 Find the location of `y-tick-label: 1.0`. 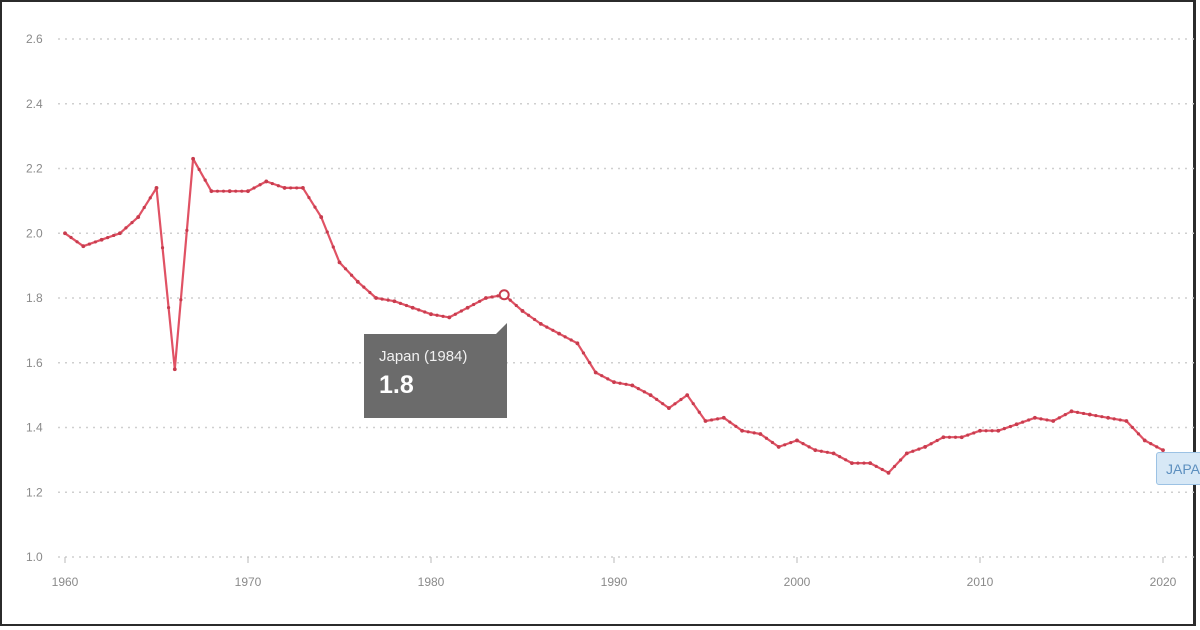

y-tick-label: 1.0 is located at coordinates (34, 557).